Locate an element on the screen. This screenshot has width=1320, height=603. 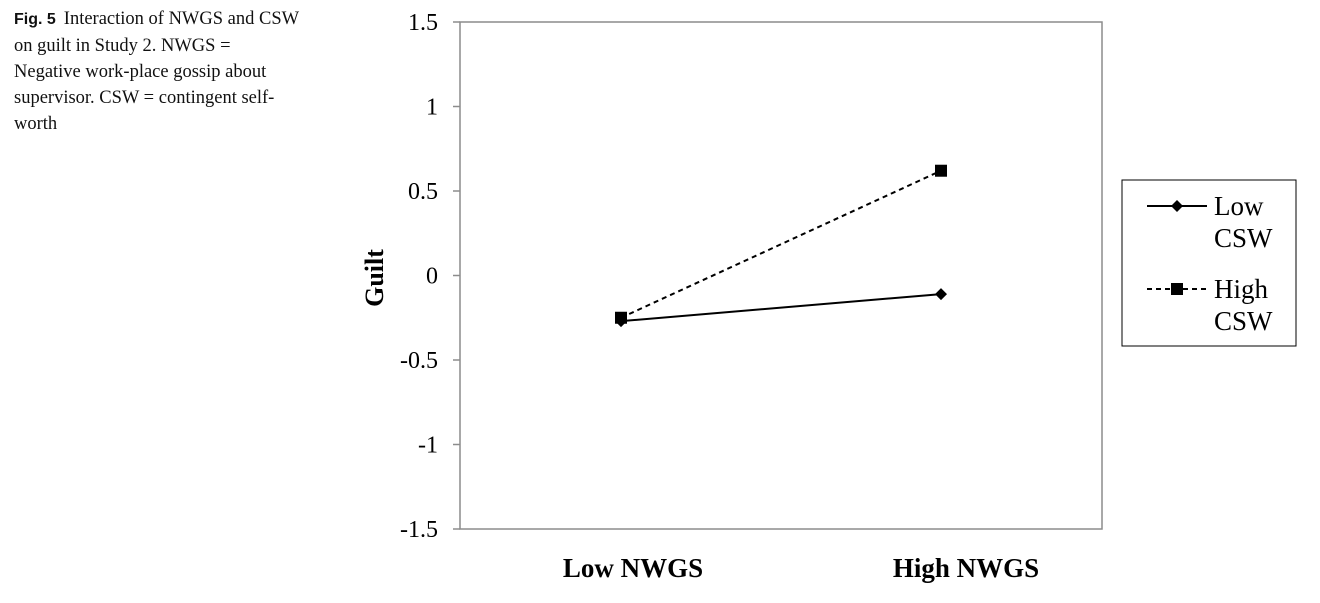
y-axis-label: Guilt is located at coordinates (374, 278).